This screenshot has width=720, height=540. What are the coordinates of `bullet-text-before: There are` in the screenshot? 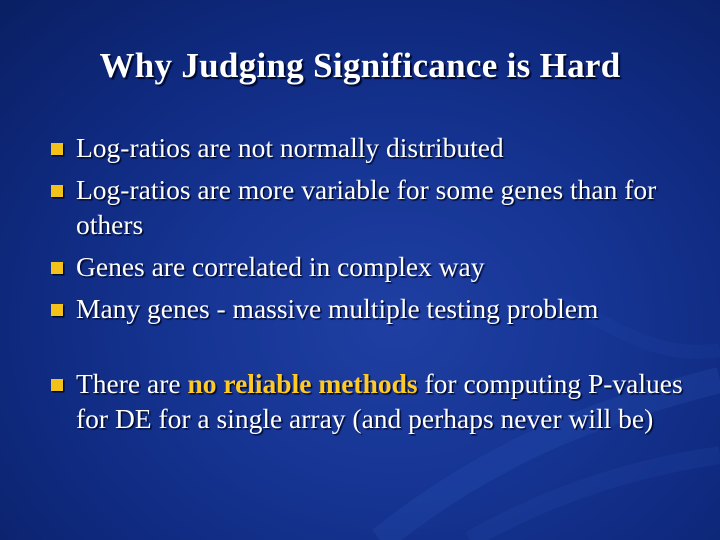 It's located at (132, 383).